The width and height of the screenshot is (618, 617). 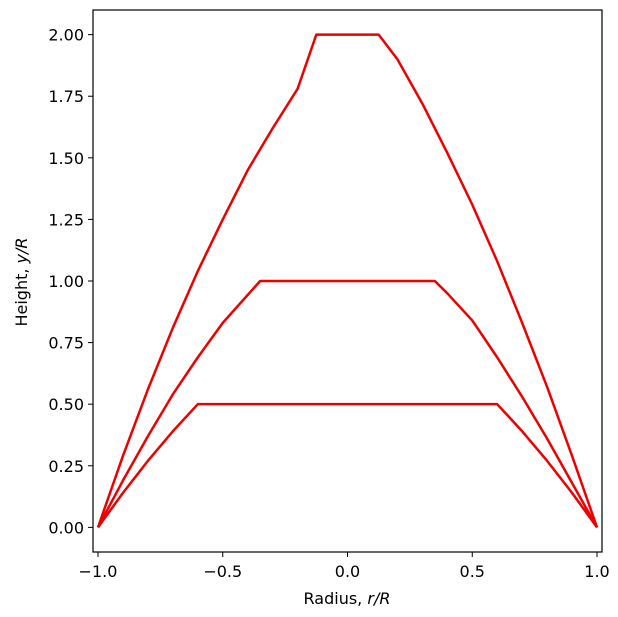 I want to click on y-axis-label-var: y/R, so click(x=21, y=250).